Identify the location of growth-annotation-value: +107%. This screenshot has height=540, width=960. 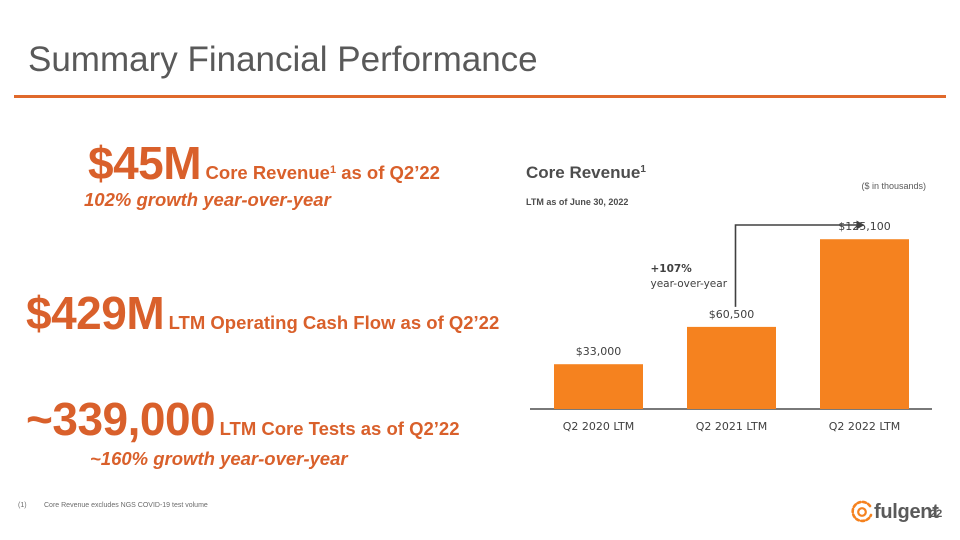
(672, 269).